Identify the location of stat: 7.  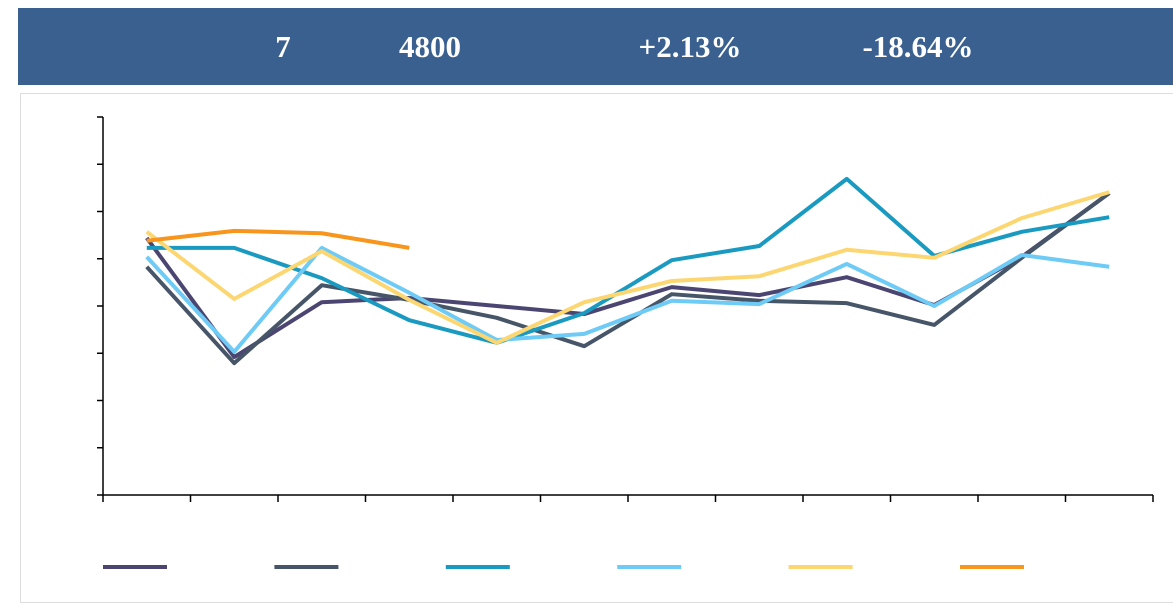
(283, 46).